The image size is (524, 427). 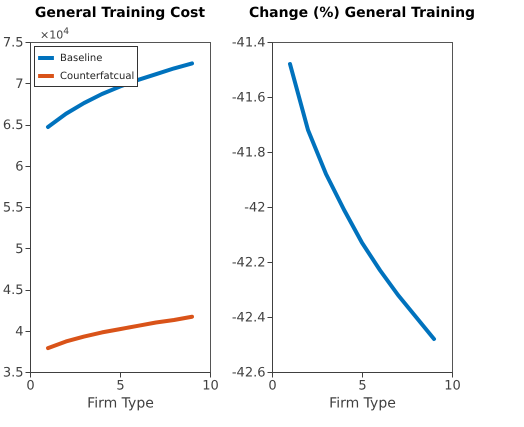 What do you see at coordinates (19, 84) in the screenshot?
I see `y-tick-label: 7` at bounding box center [19, 84].